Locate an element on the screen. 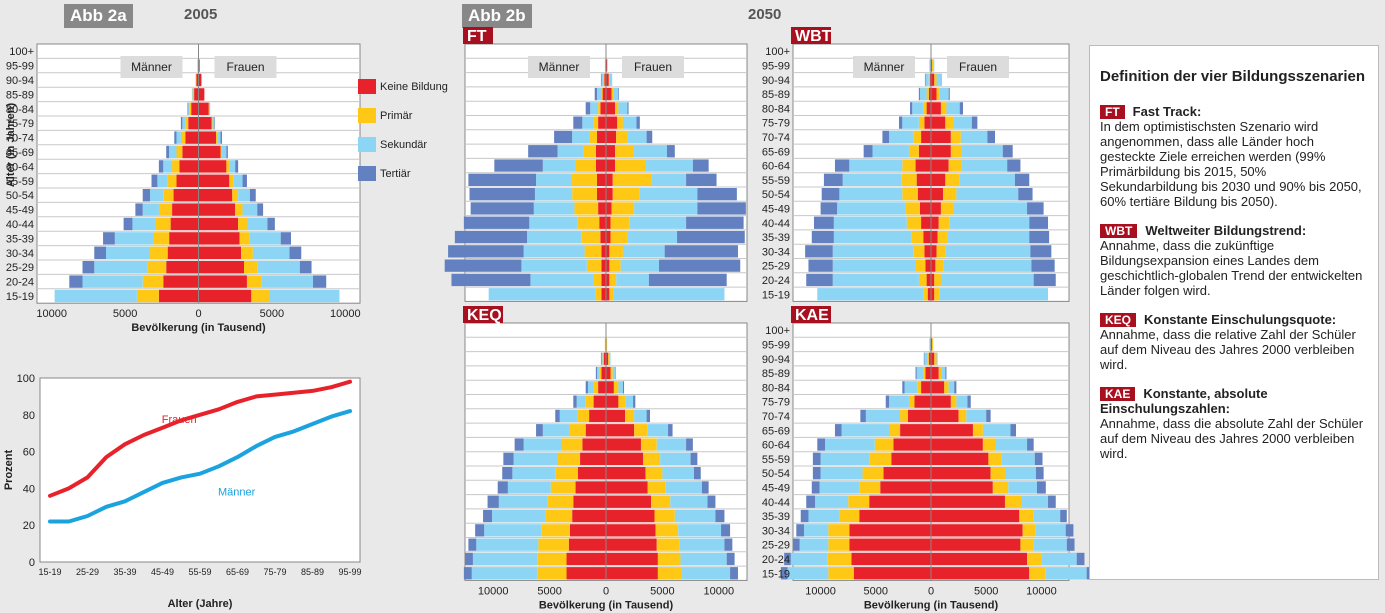 The height and width of the screenshot is (613, 1385). age-label-70-74: 70-74 is located at coordinates (776, 417).